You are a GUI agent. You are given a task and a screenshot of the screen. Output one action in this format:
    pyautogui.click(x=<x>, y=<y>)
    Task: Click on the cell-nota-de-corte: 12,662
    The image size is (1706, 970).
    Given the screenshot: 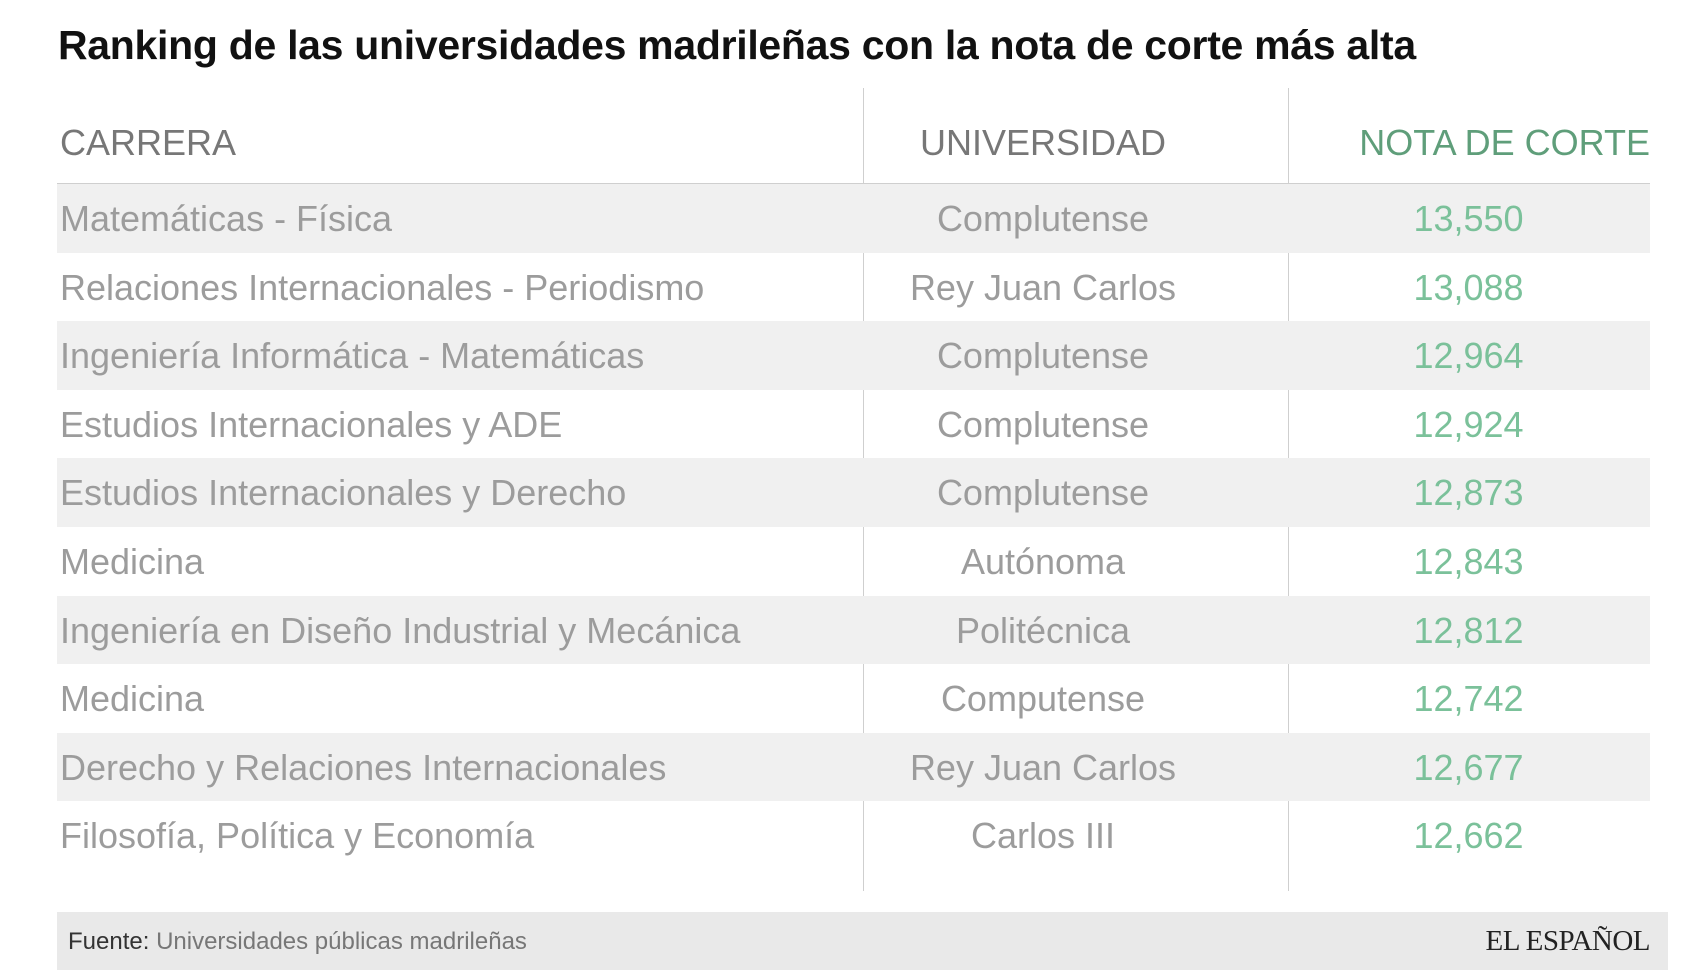 What is the action you would take?
    pyautogui.click(x=1468, y=836)
    